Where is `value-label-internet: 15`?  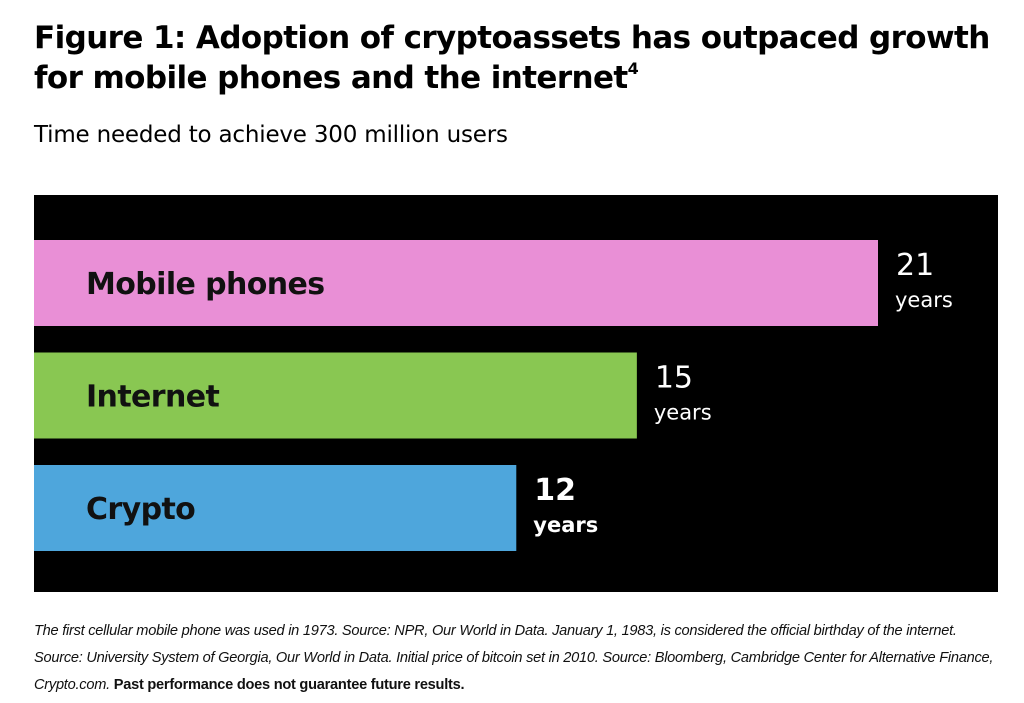 value-label-internet: 15 is located at coordinates (674, 378).